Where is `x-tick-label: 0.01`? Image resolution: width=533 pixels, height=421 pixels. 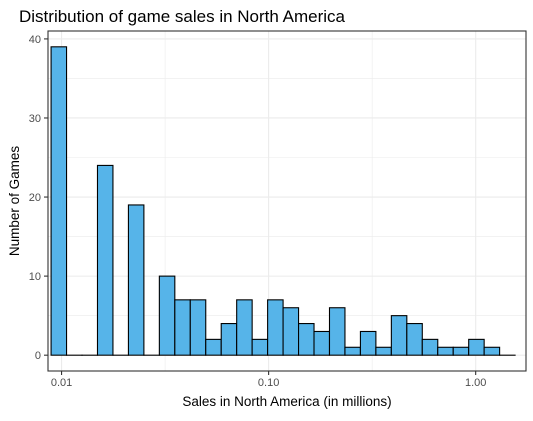
x-tick-label: 0.01 is located at coordinates (61, 383).